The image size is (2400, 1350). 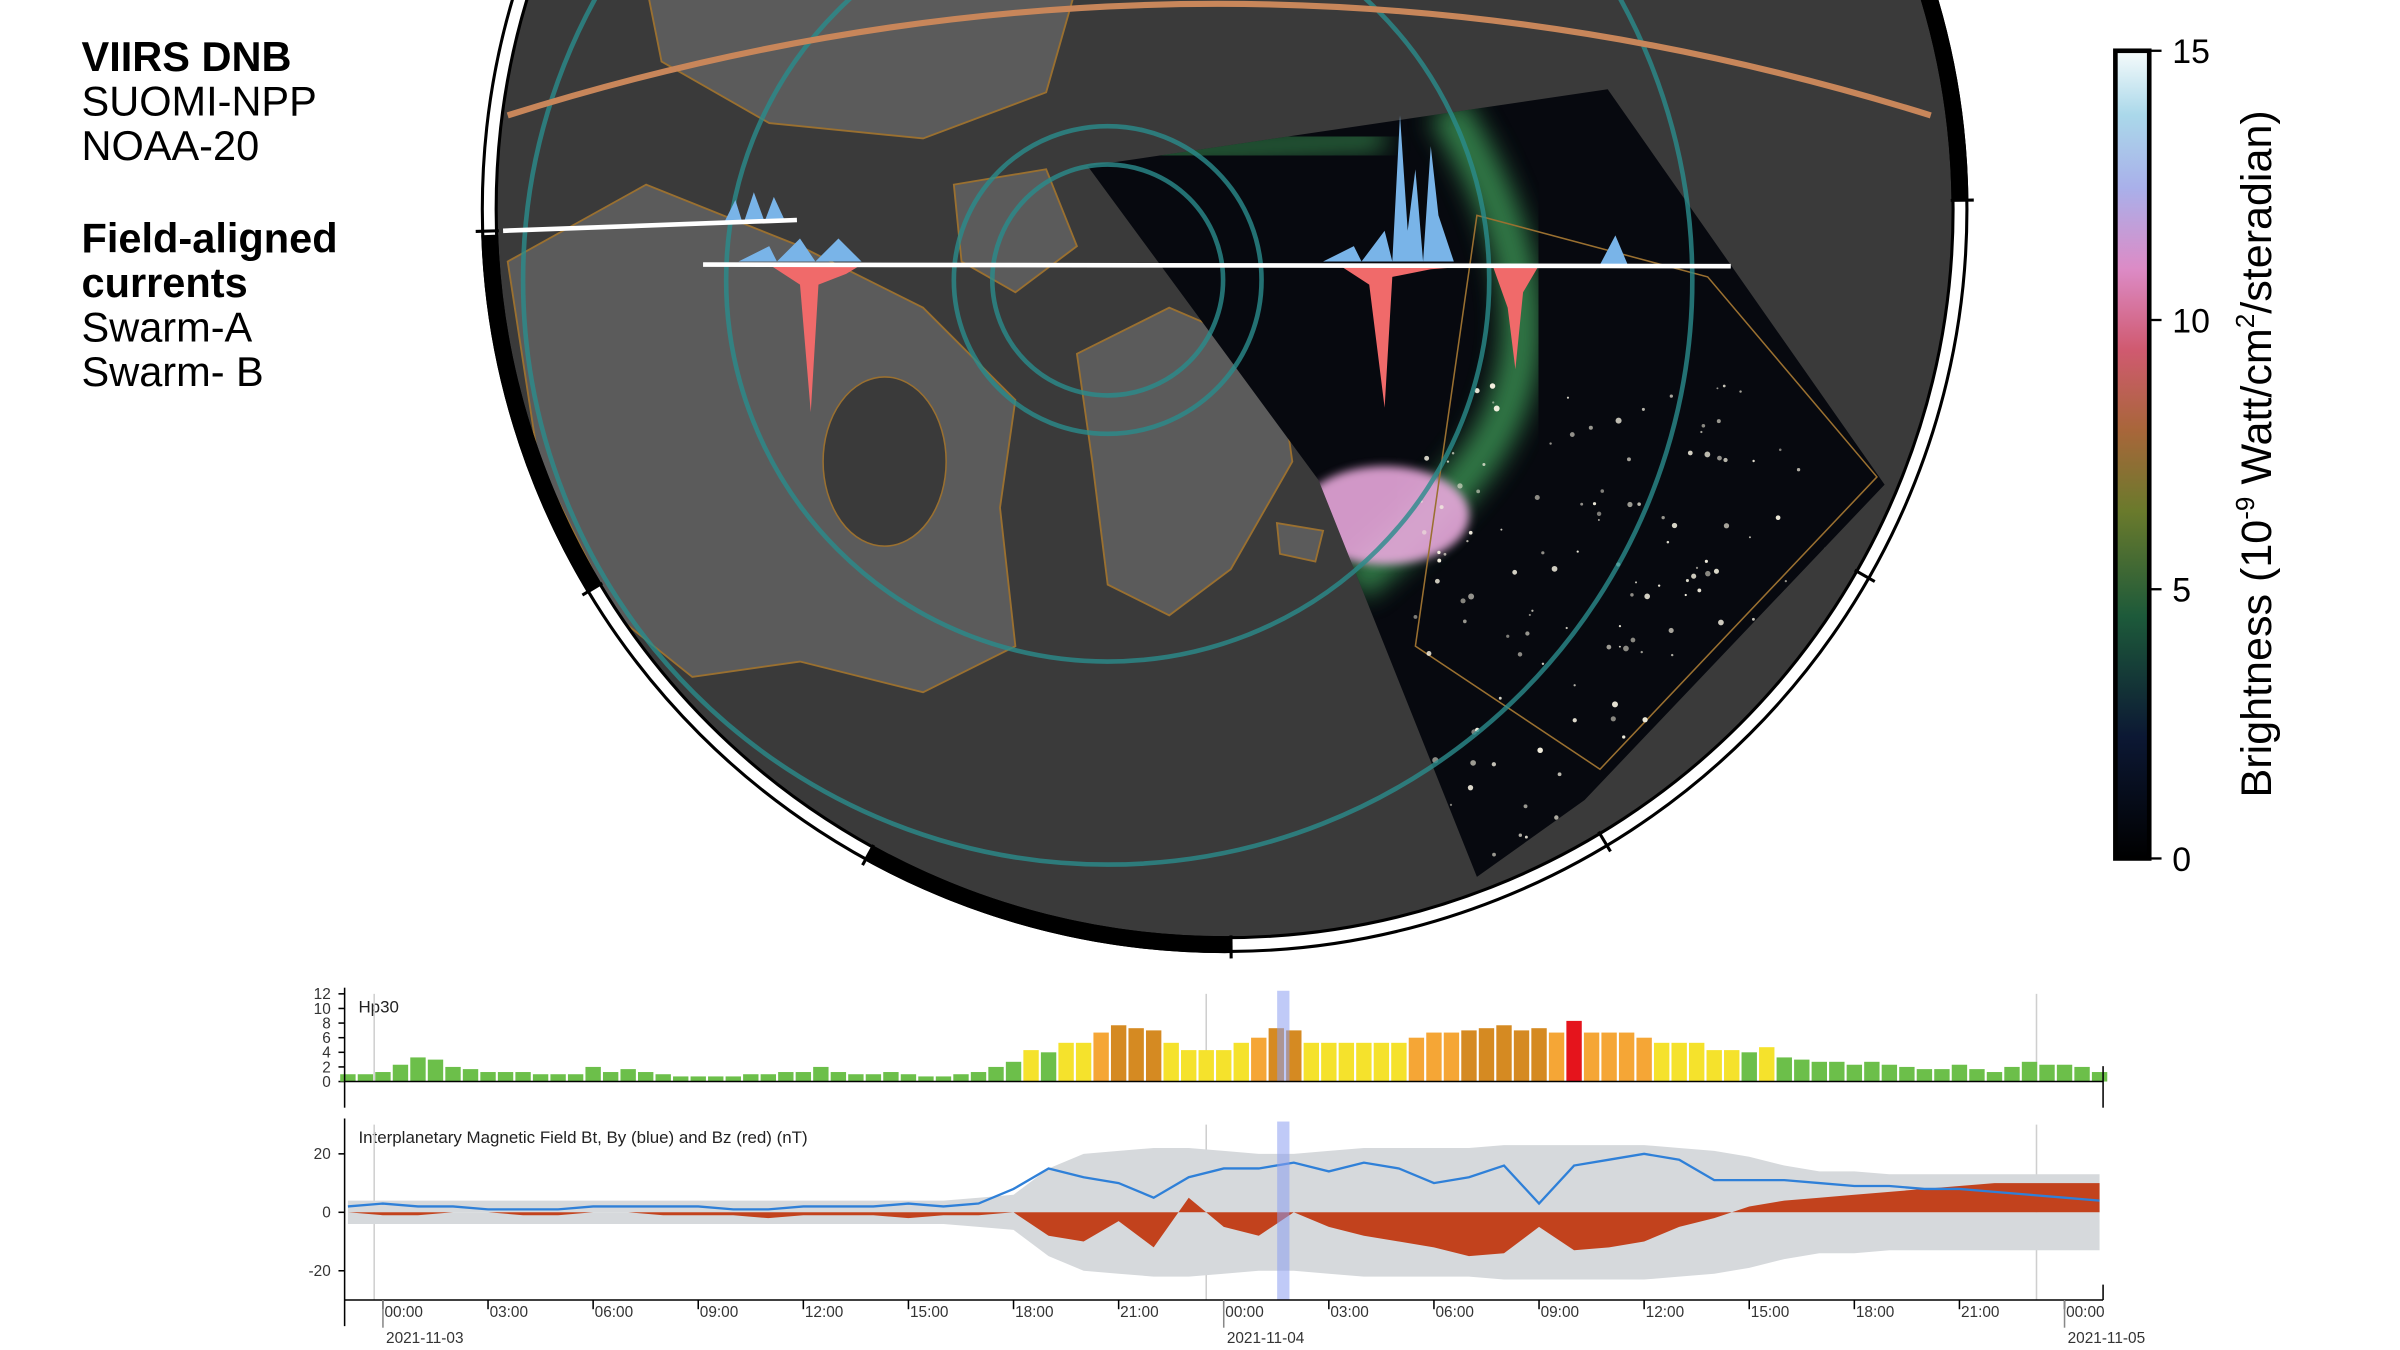 What do you see at coordinates (1875, 1312) in the screenshot?
I see `x-tick-label: 18:00` at bounding box center [1875, 1312].